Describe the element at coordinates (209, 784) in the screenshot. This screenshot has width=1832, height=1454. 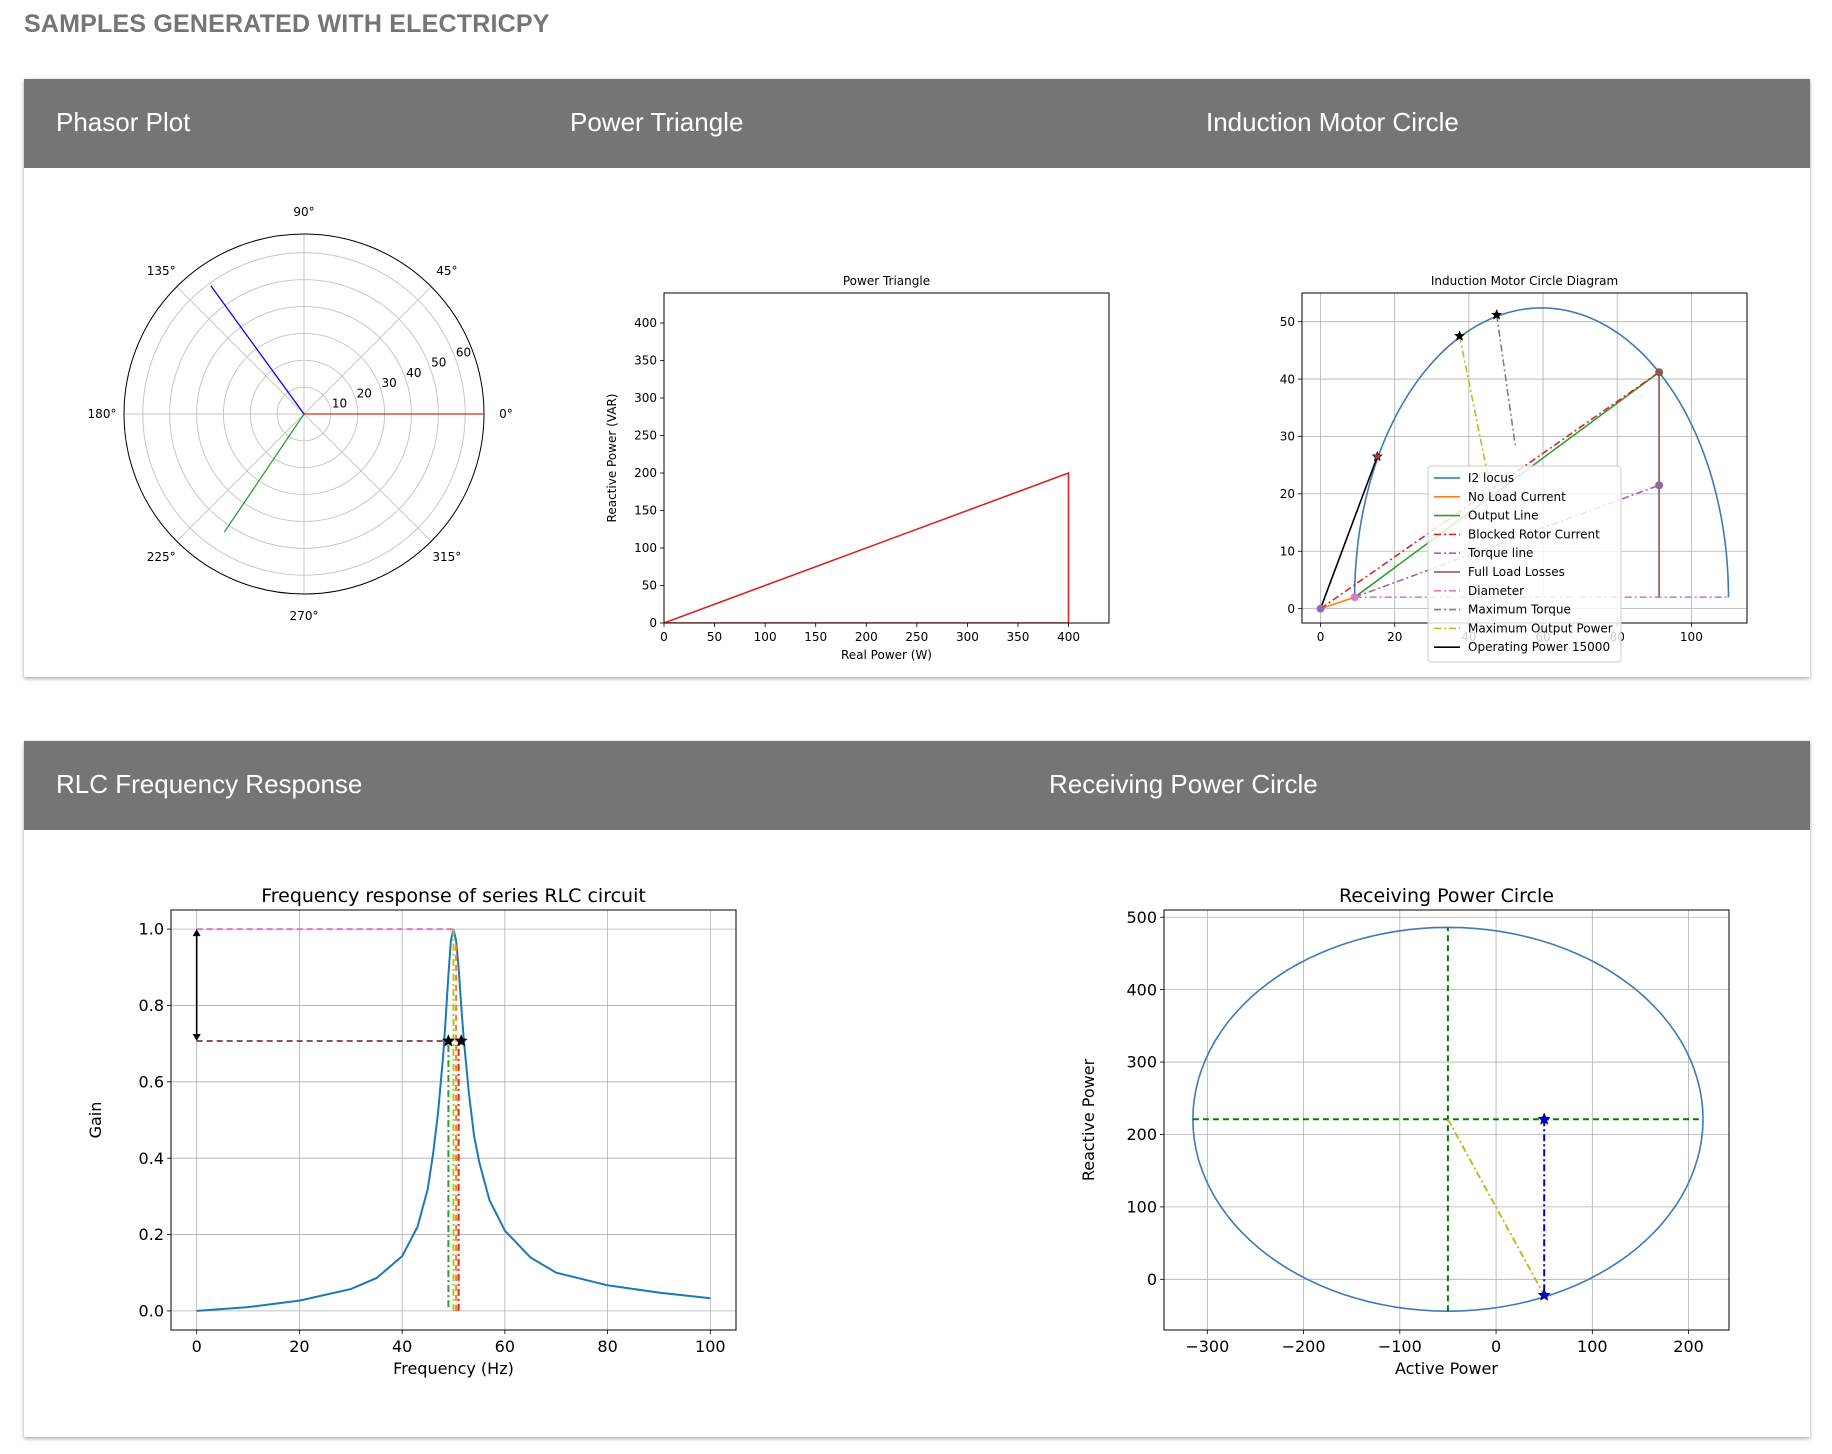
I see `card-title-rlc-frequency-response: RLC Frequency Response` at that location.